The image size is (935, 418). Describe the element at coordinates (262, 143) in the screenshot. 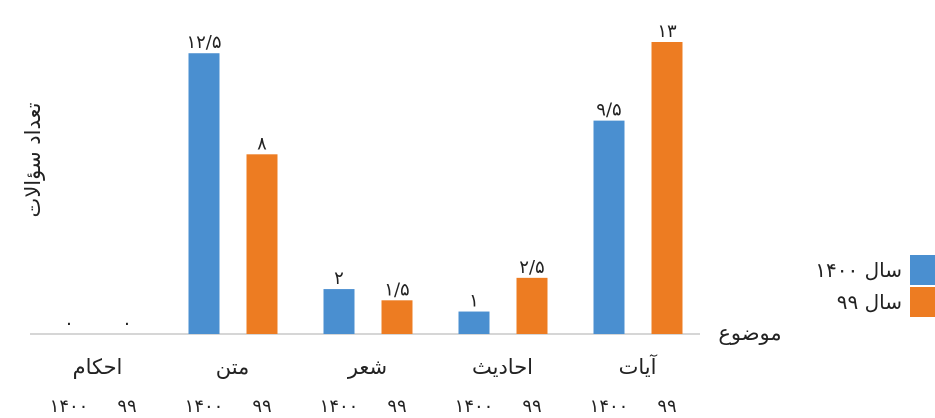

I see `value-label: ۸` at that location.